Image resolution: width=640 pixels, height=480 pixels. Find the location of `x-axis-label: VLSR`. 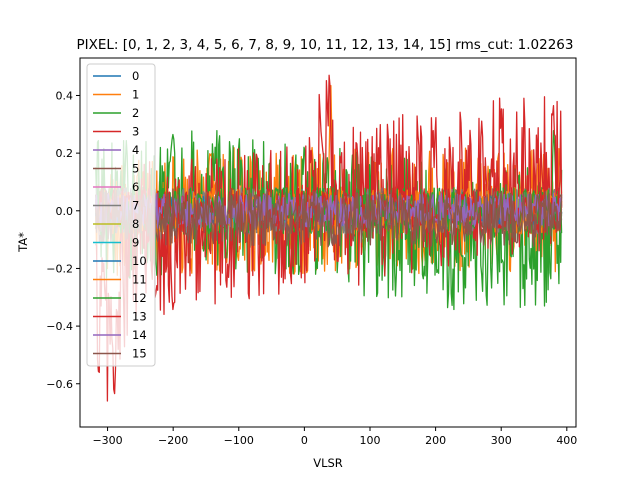

x-axis-label: VLSR is located at coordinates (328, 463).